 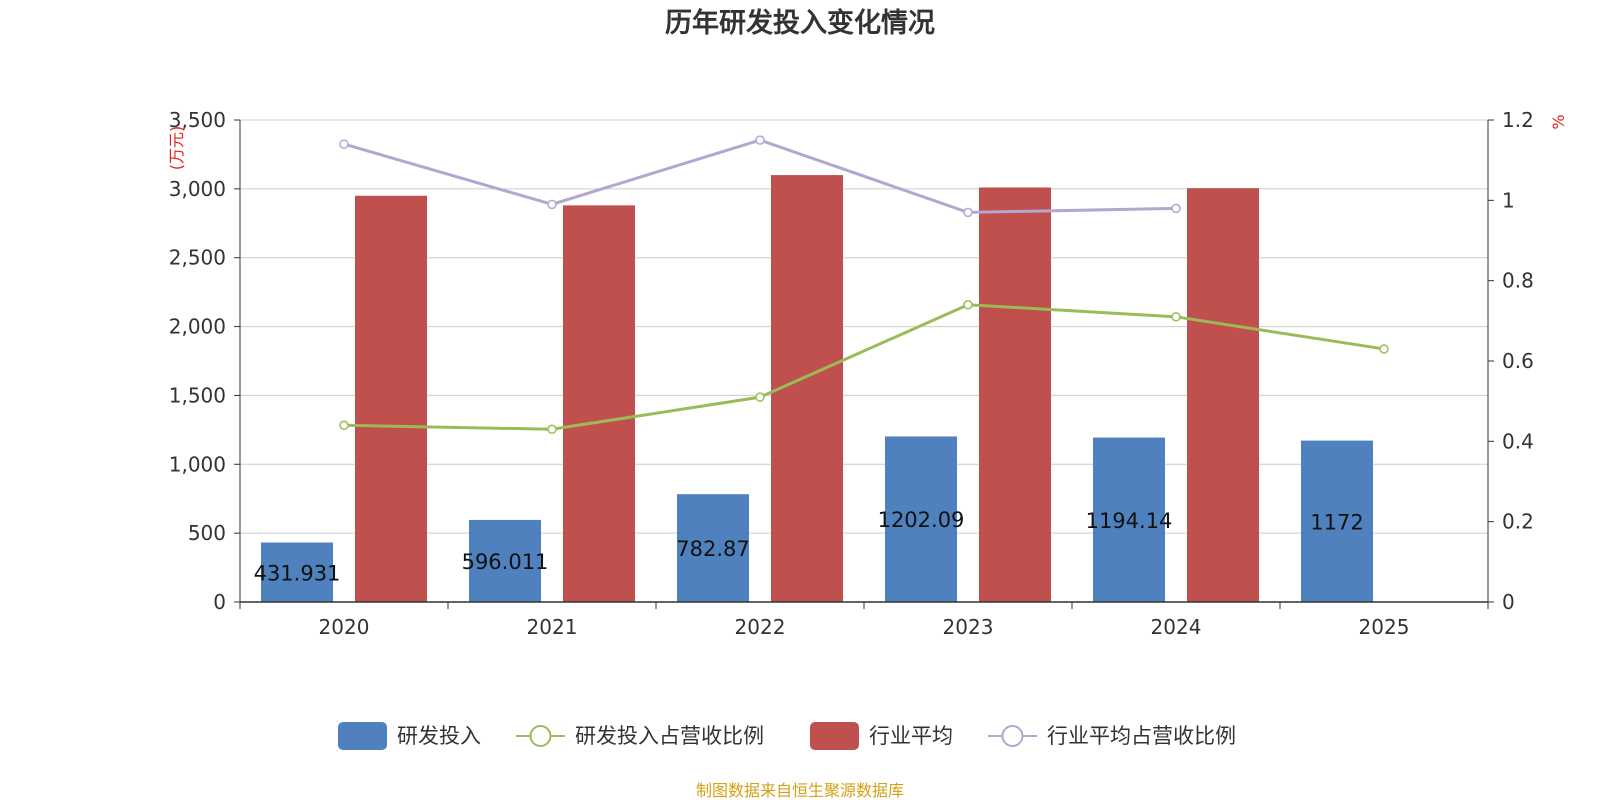 I want to click on legend-label: 行业平均, so click(x=911, y=736).